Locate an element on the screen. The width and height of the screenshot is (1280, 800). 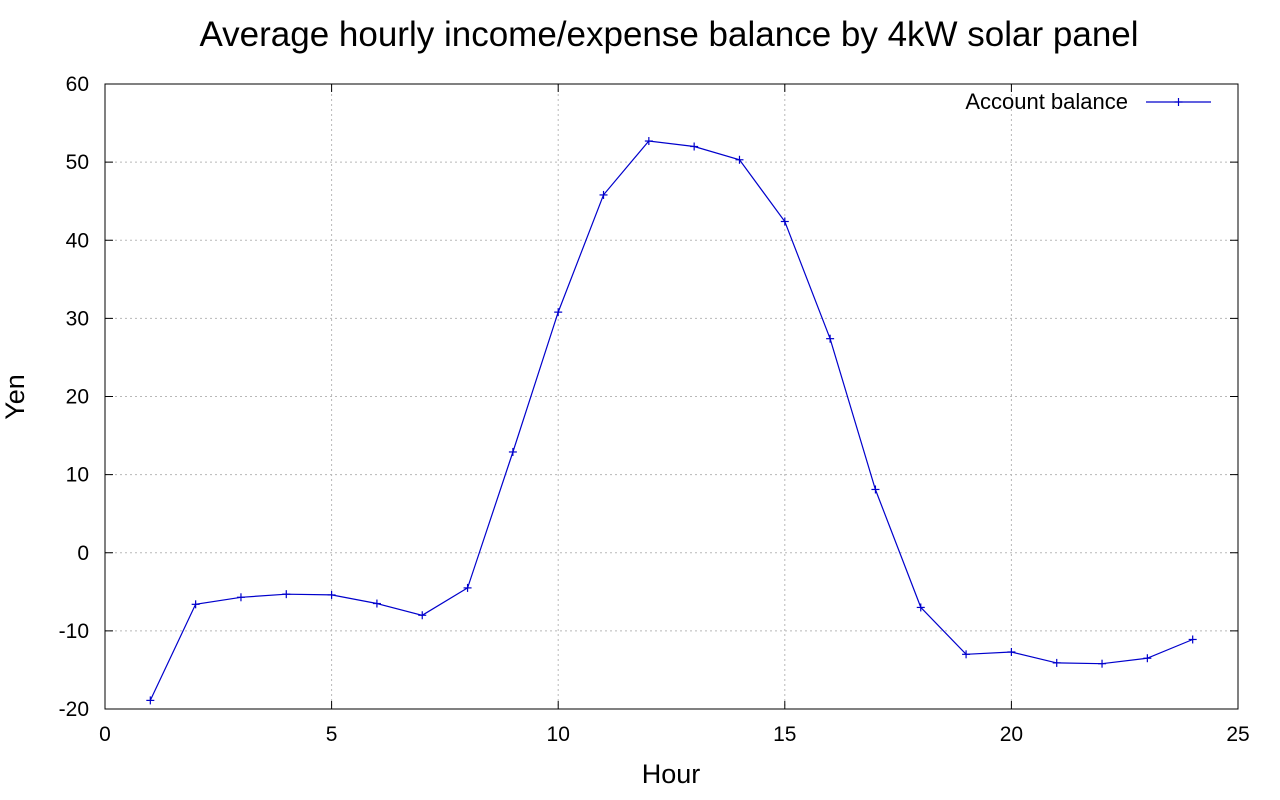
legend: Account balance is located at coordinates (1088, 101).